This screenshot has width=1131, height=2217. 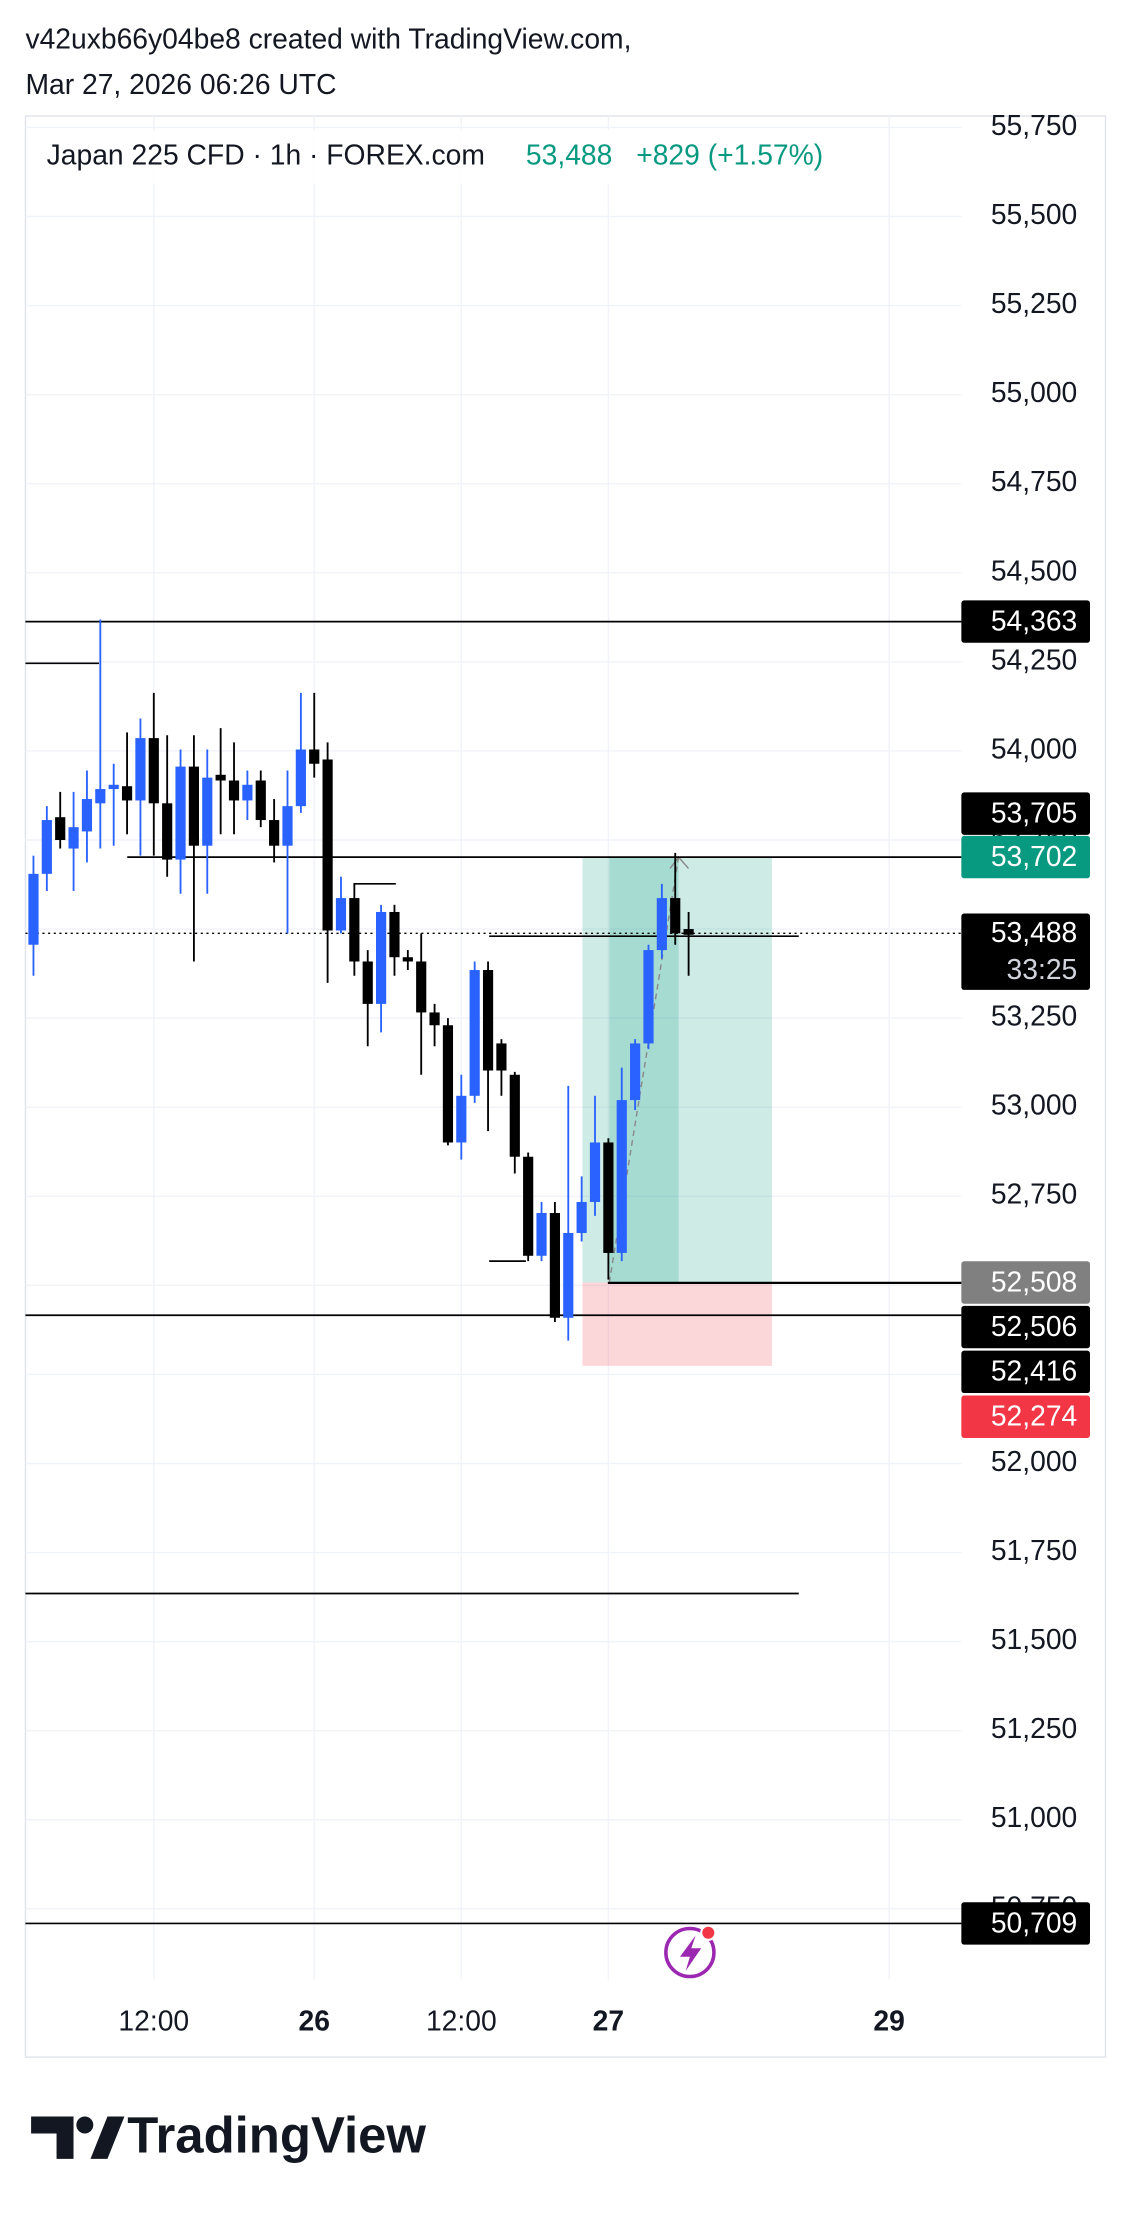 I want to click on x-tick-label: 26, so click(x=314, y=2021).